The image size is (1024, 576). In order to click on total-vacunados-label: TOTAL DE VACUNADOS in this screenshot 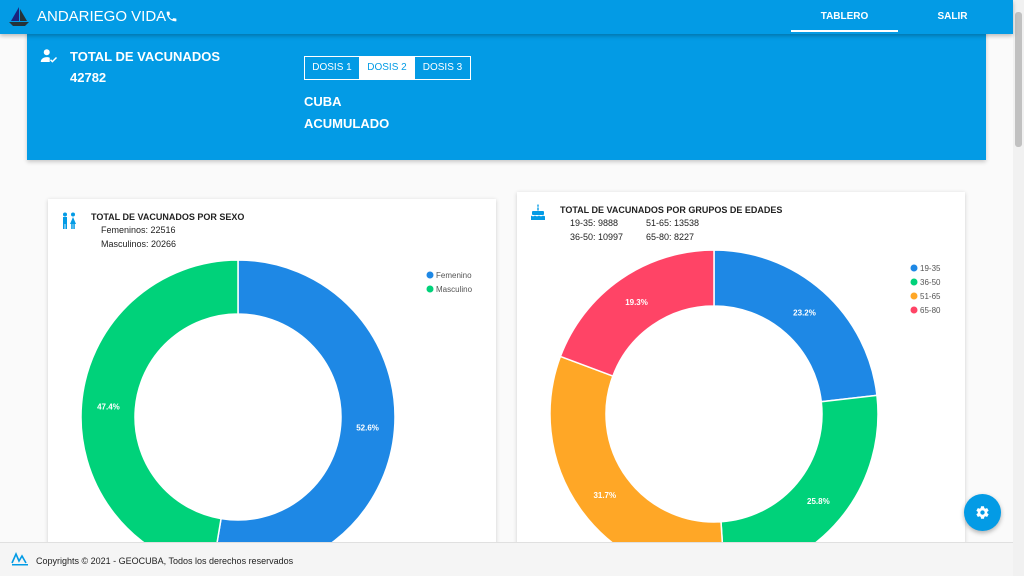, I will do `click(145, 56)`.